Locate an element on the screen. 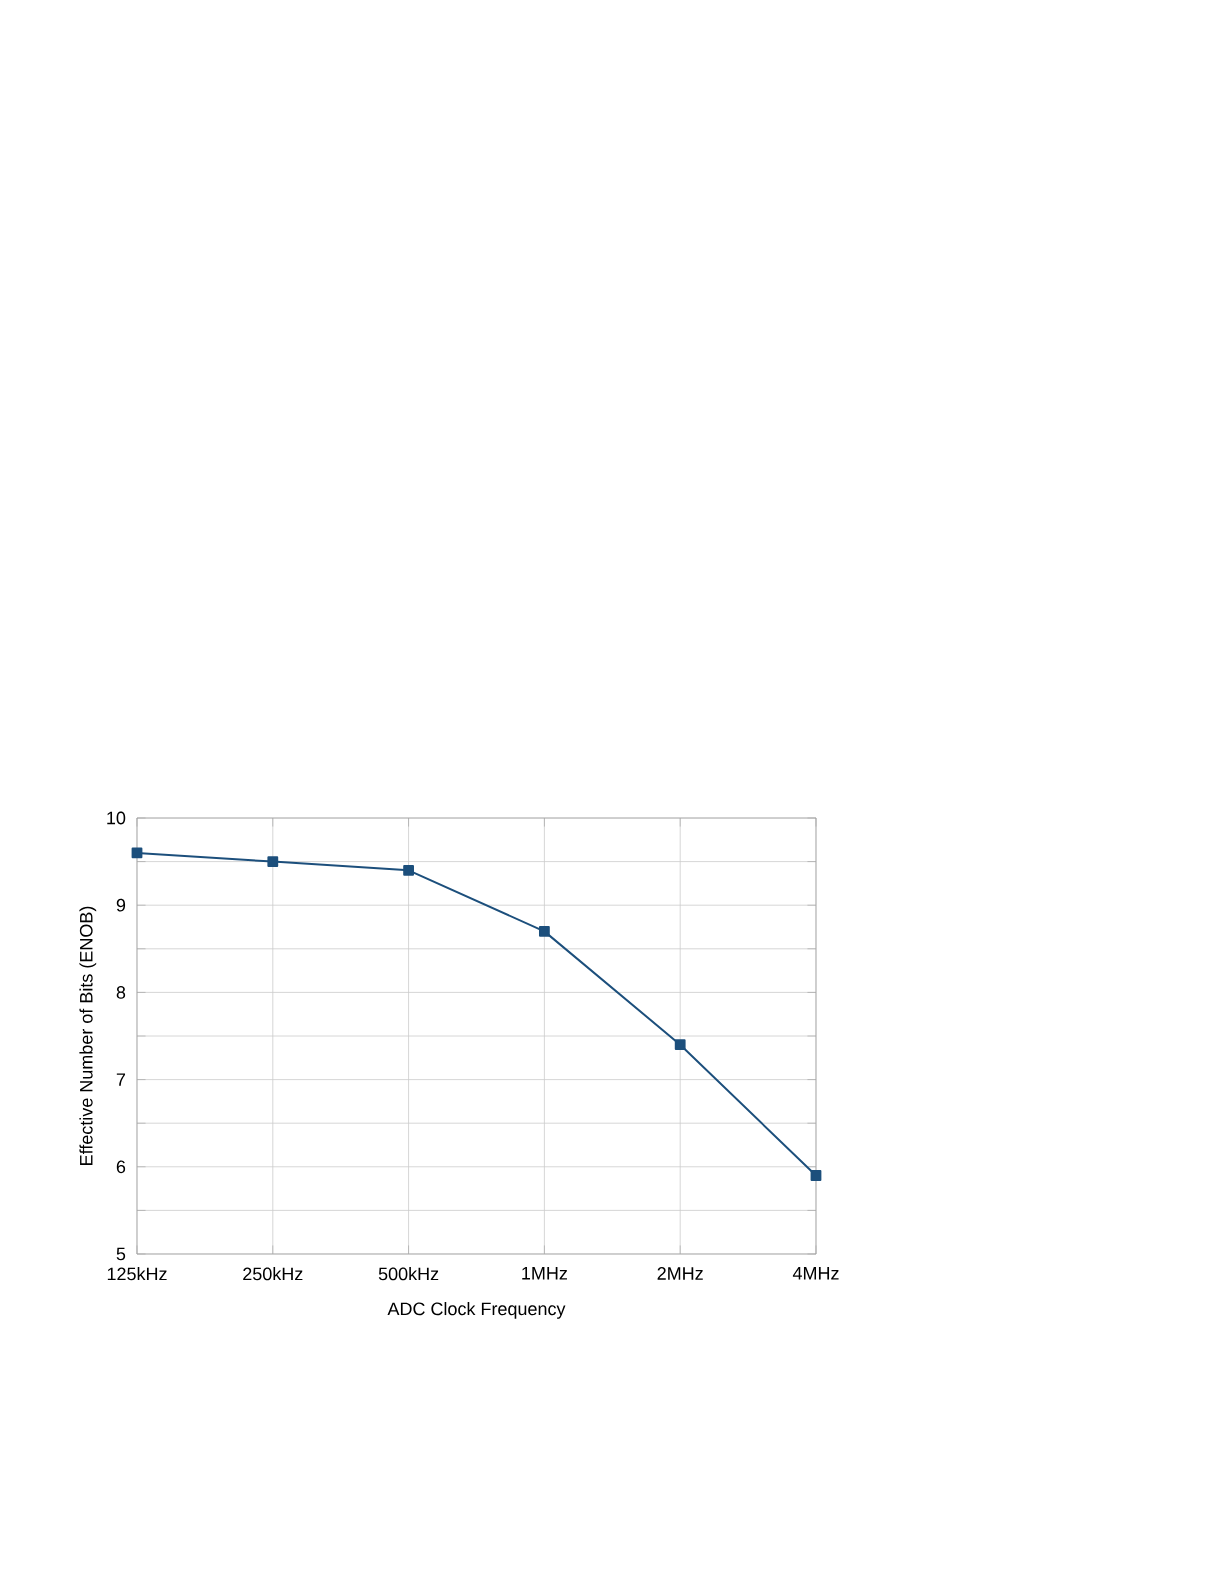 Image resolution: width=1225 pixels, height=1585 pixels. y-tick-label: 10 is located at coordinates (116, 818).